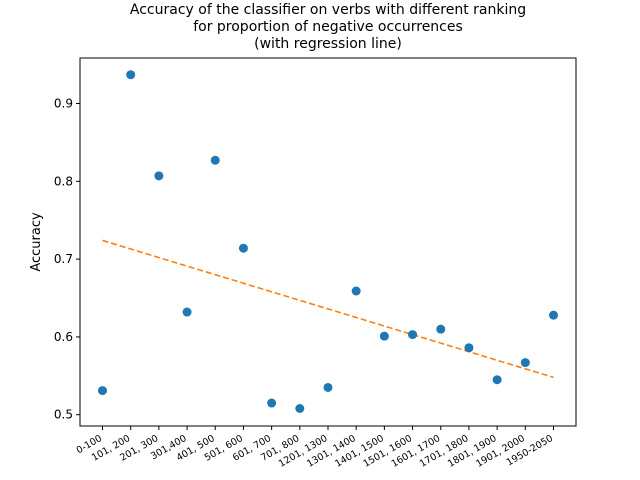 The width and height of the screenshot is (640, 480). I want to click on y-axis-label: Accuracy, so click(36, 242).